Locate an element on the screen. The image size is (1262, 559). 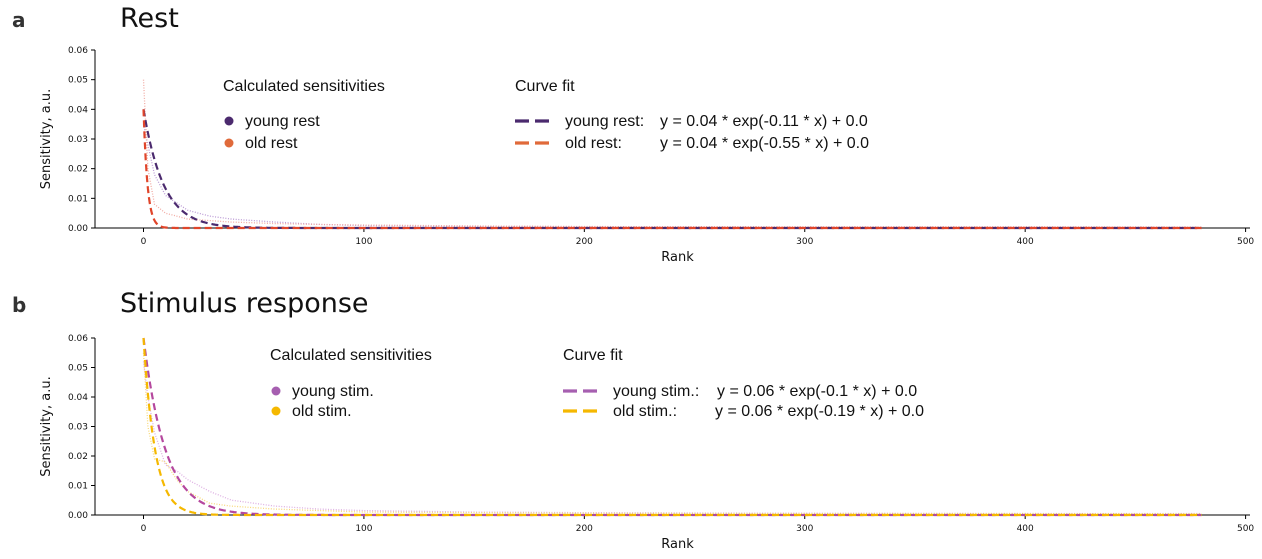
panel-a-legend-calc-label: young rest is located at coordinates (282, 121).